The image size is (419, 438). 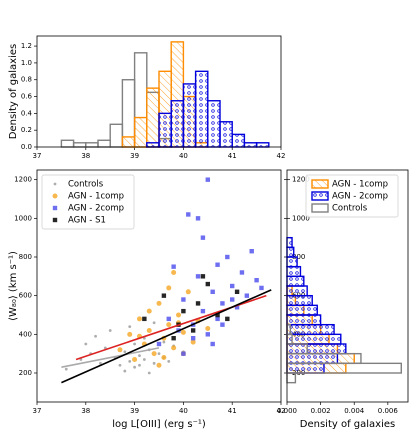 I want to click on x-axis-label: log L[OIII] (erg s⁻¹), so click(x=159, y=424).